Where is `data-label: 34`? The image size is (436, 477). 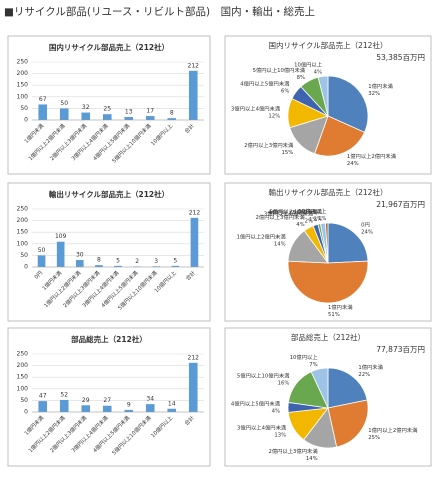 data-label: 34 is located at coordinates (150, 399).